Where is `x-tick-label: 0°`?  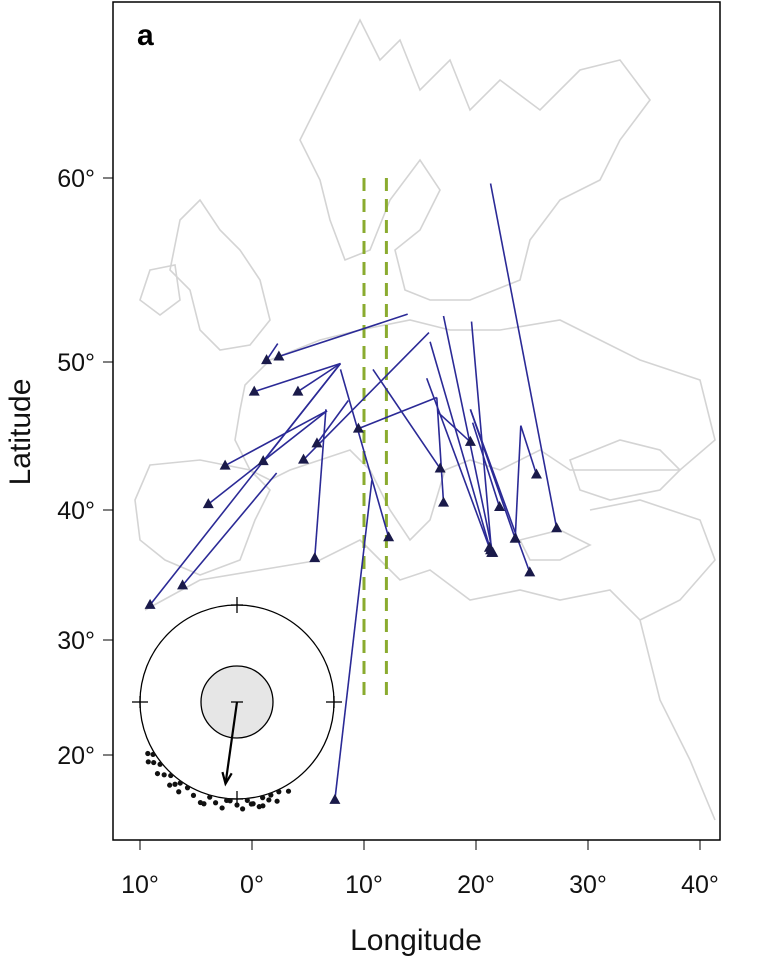
x-tick-label: 0° is located at coordinates (252, 885).